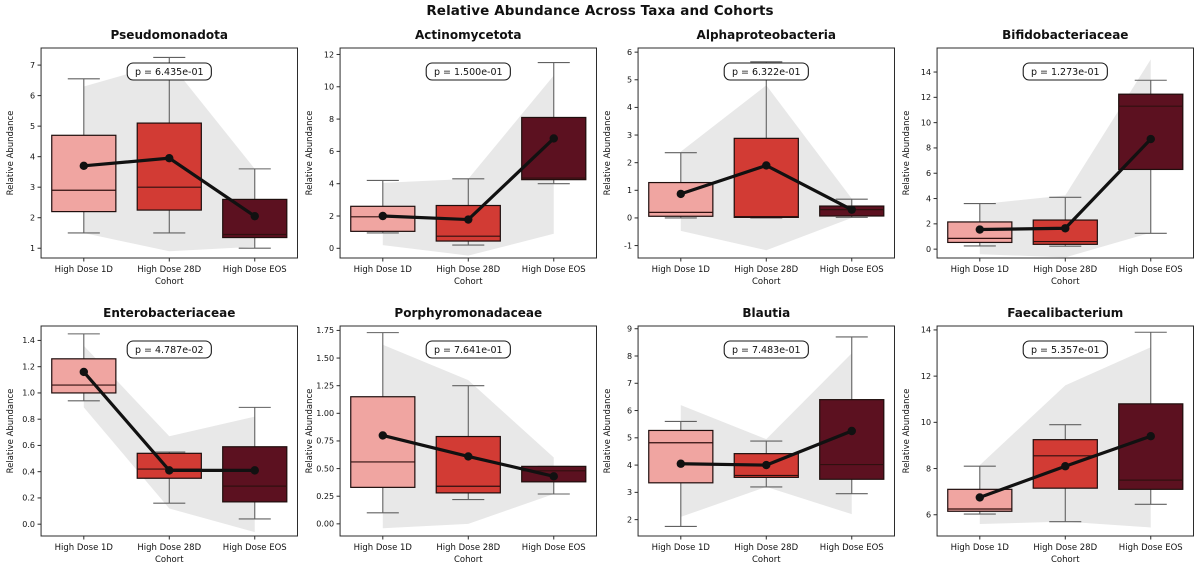 This screenshot has width=1200, height=586. I want to click on y-tick-label: 0.00, so click(325, 524).